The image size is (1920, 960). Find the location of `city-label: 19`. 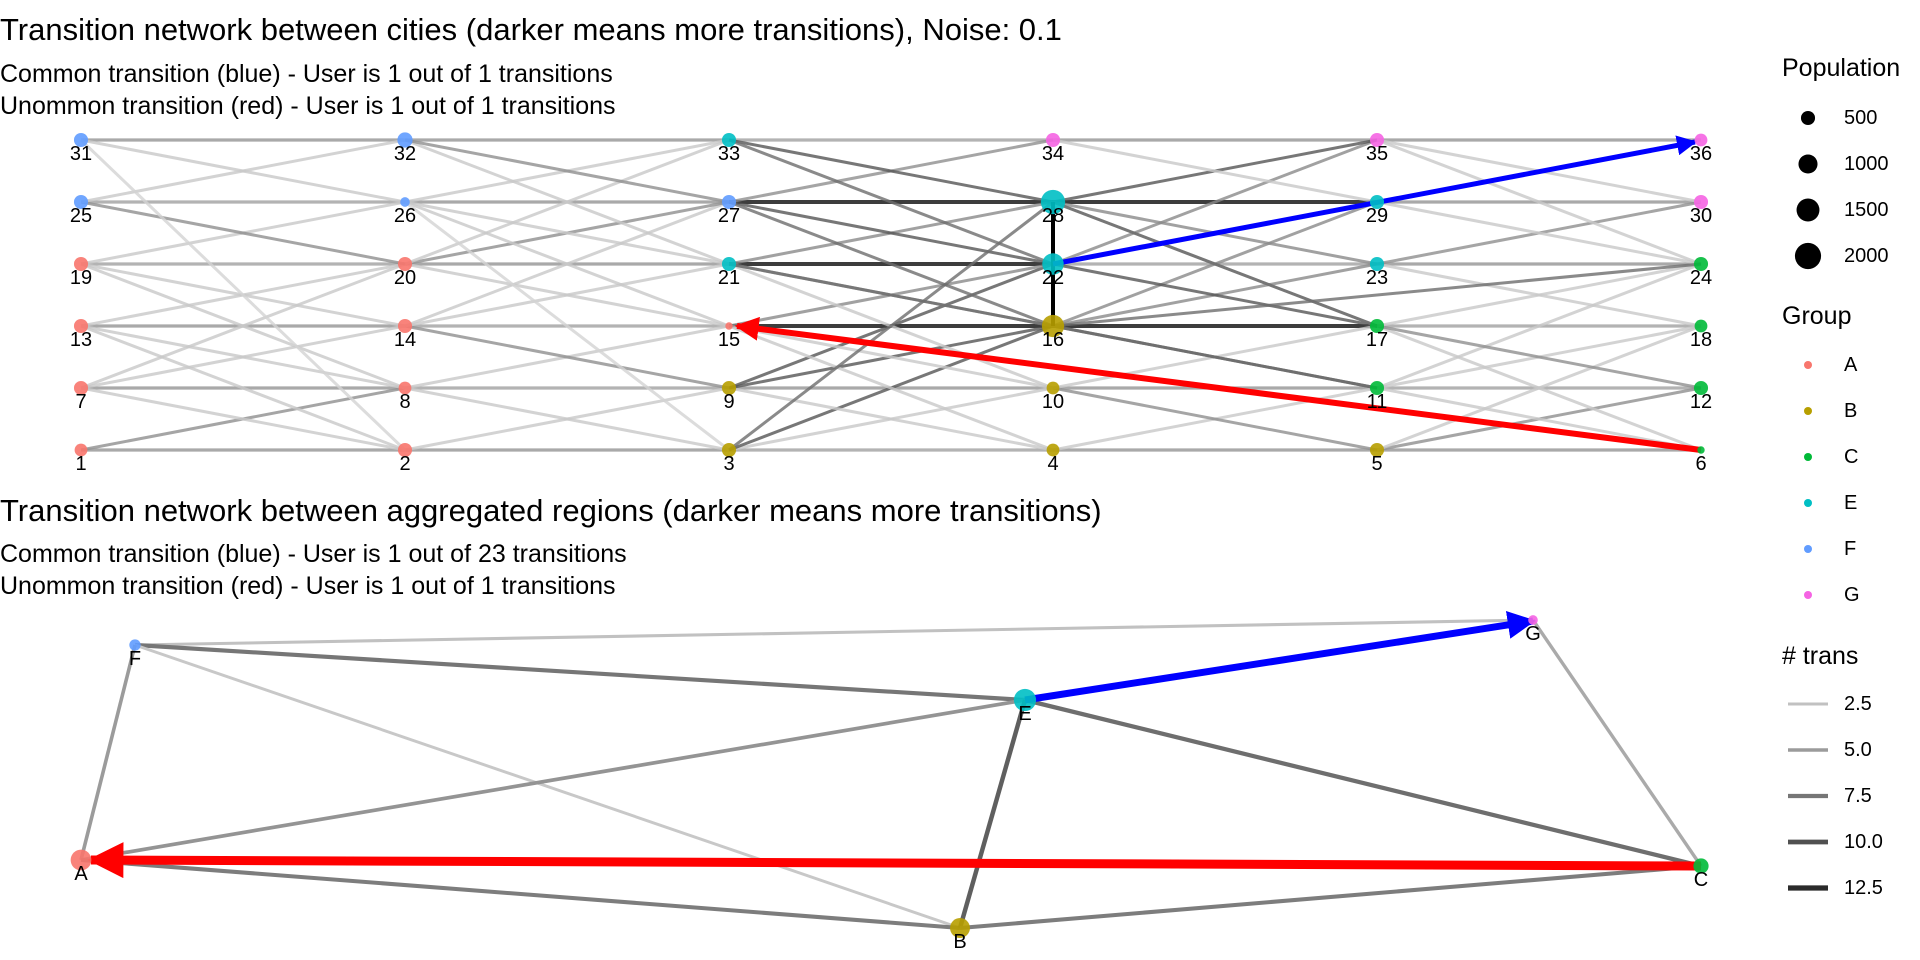

city-label: 19 is located at coordinates (81, 278).